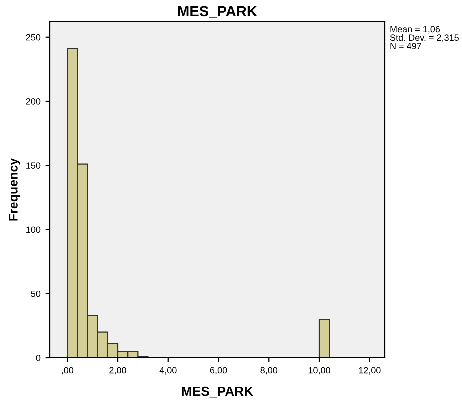 The height and width of the screenshot is (407, 462). Describe the element at coordinates (68, 371) in the screenshot. I see `x-tick-label: ,00` at that location.